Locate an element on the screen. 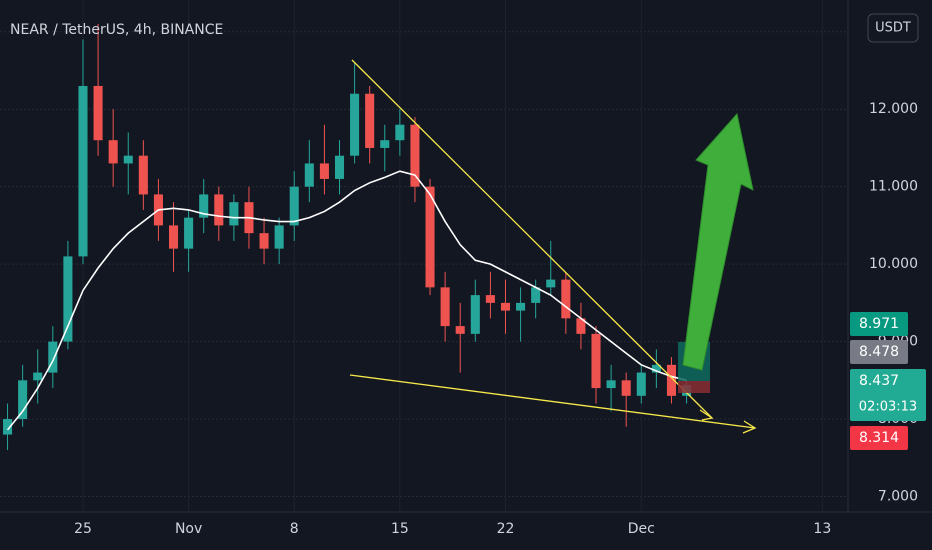 Image resolution: width=932 pixels, height=550 pixels. x-tick-label: 22 is located at coordinates (506, 529).